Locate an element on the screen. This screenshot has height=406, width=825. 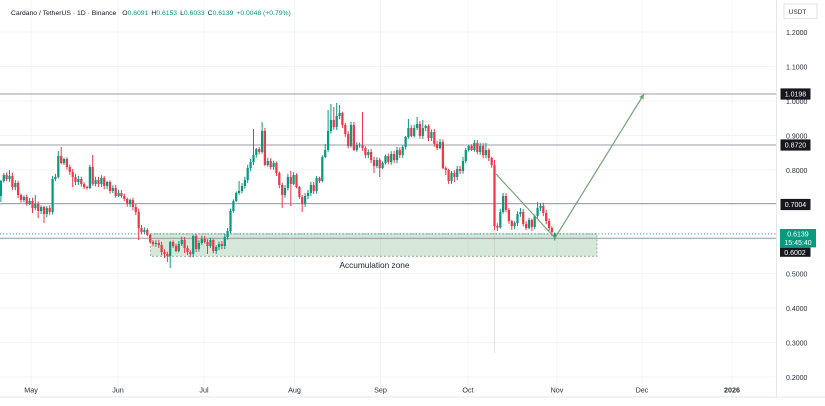
svg-text: 1.0000 is located at coordinates (797, 102).